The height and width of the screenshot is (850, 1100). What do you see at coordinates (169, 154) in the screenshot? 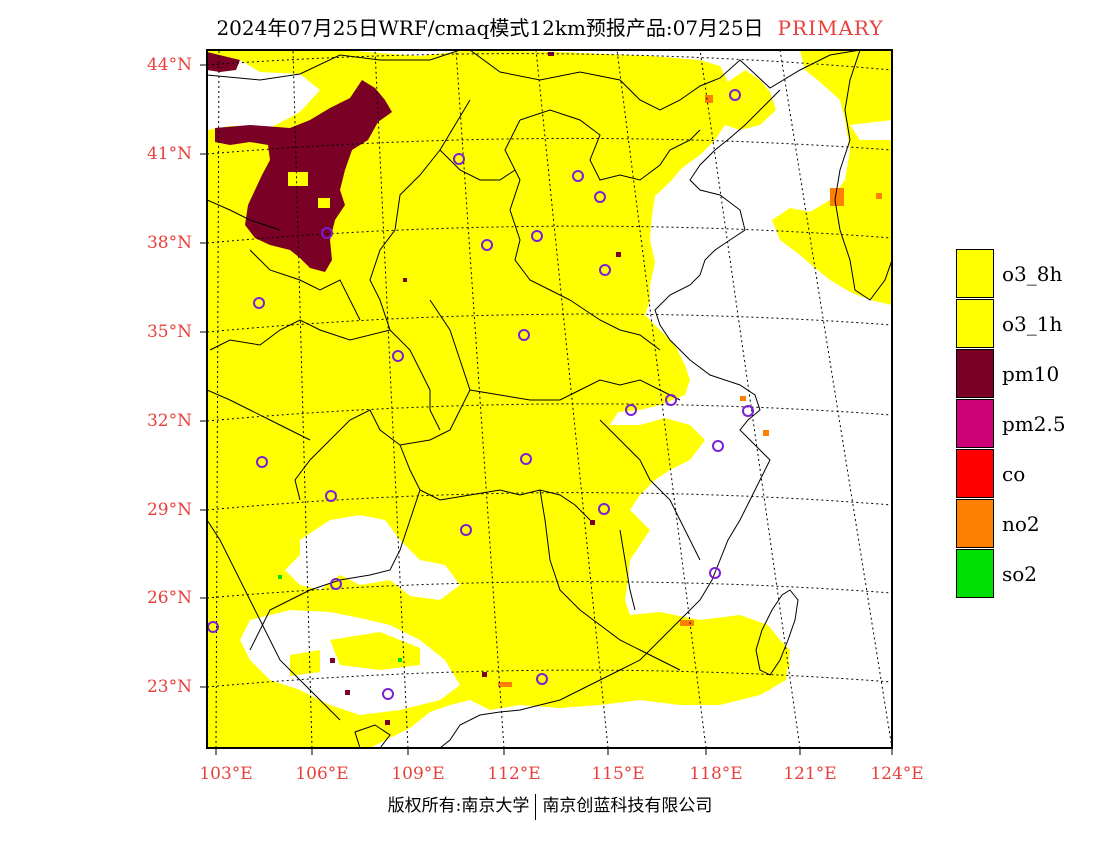
I see `lat-label-41n: 41°N` at bounding box center [169, 154].